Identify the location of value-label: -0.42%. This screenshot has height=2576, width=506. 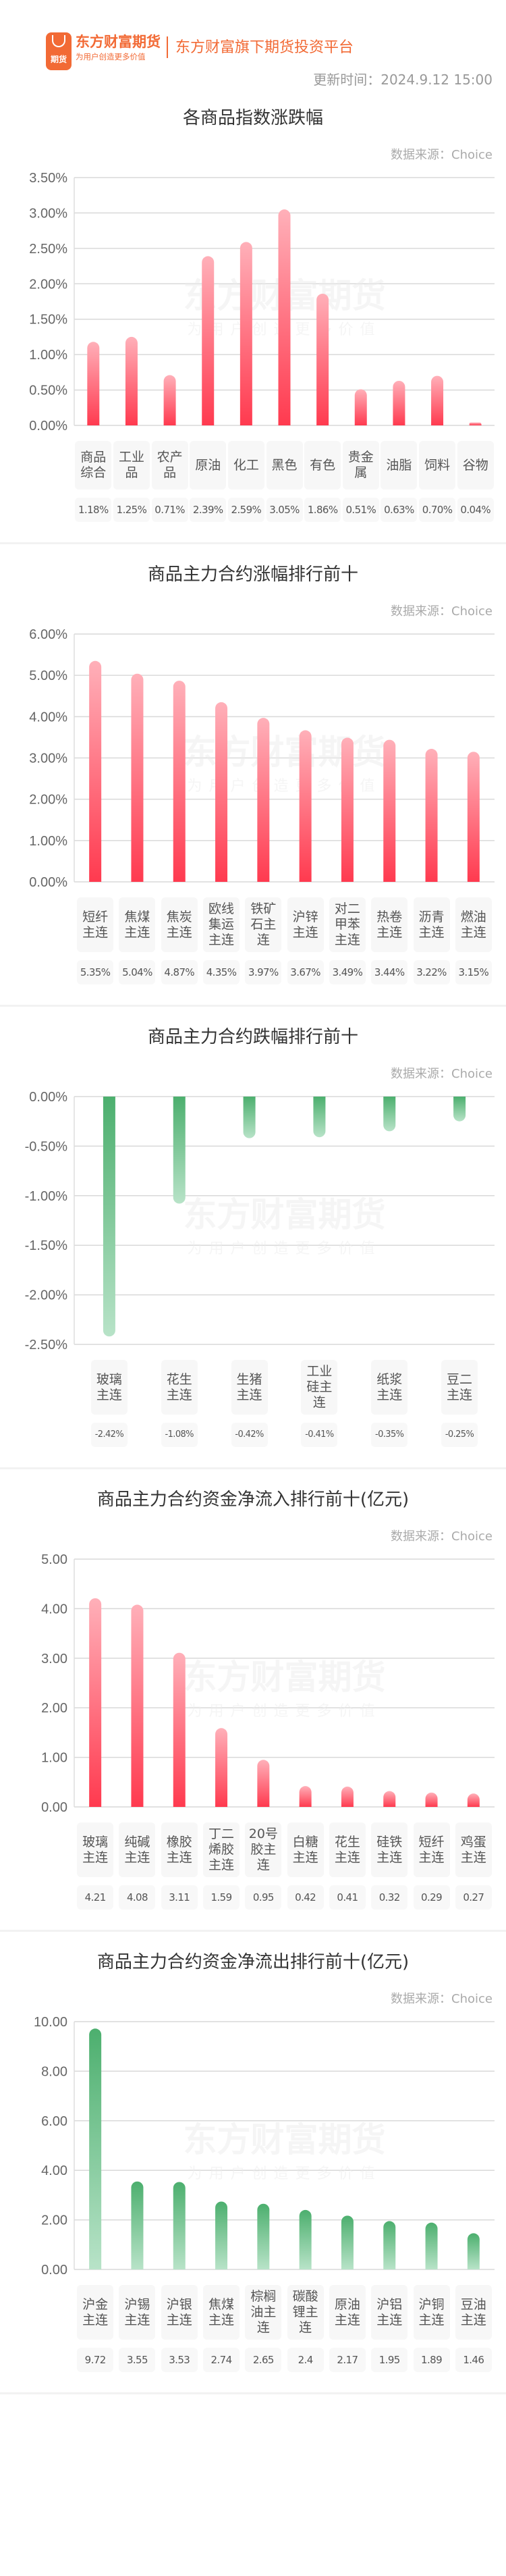
(249, 1435).